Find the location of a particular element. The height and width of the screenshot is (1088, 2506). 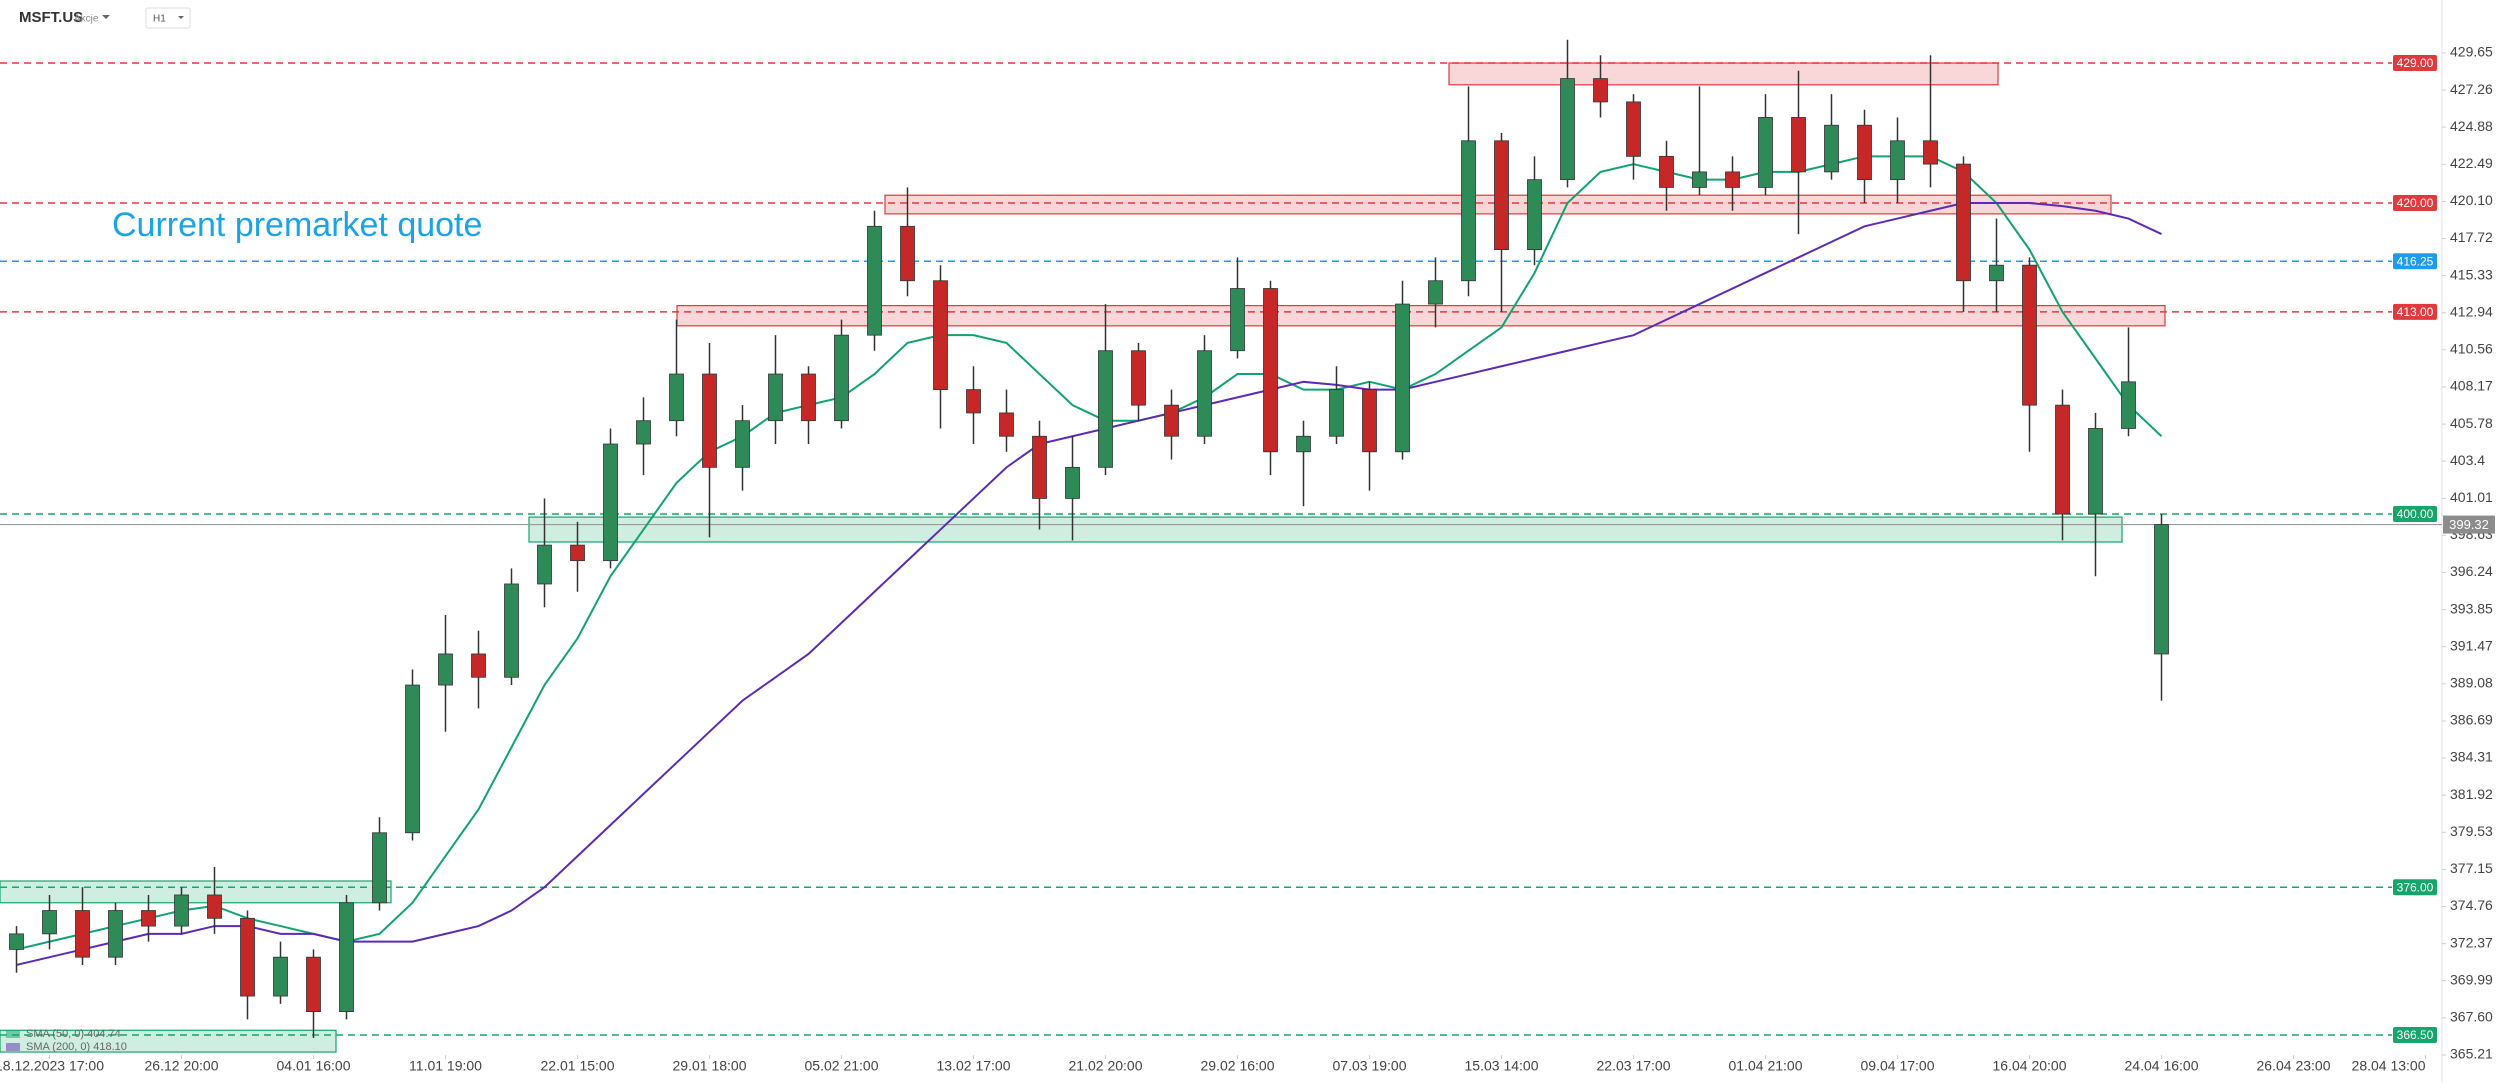

y-tick-label: 420.10 is located at coordinates (2471, 200).